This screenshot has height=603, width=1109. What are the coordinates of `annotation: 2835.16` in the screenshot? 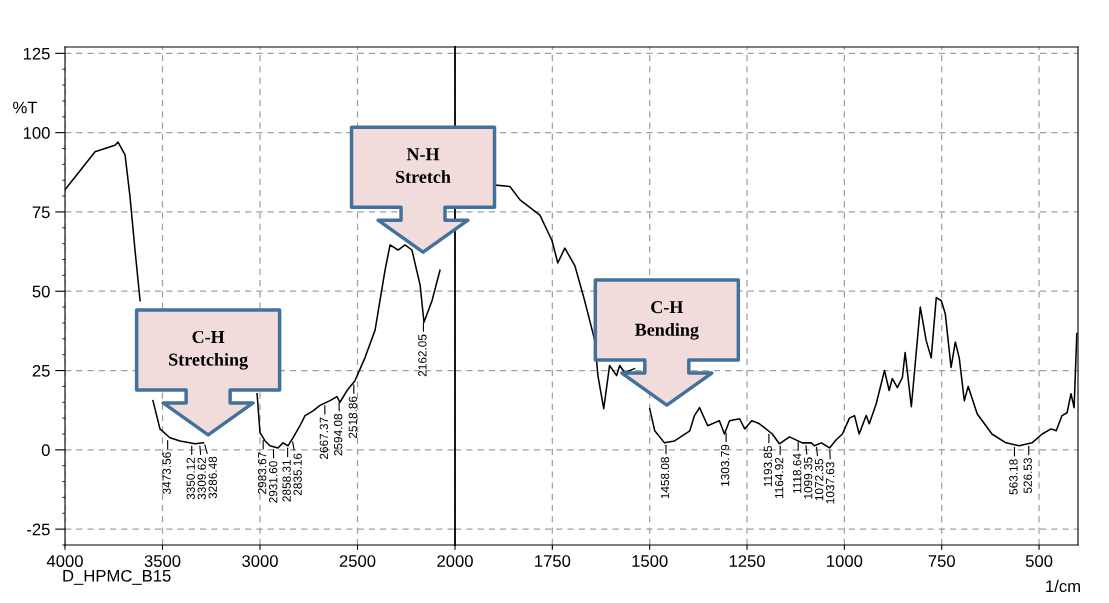 It's located at (297, 474).